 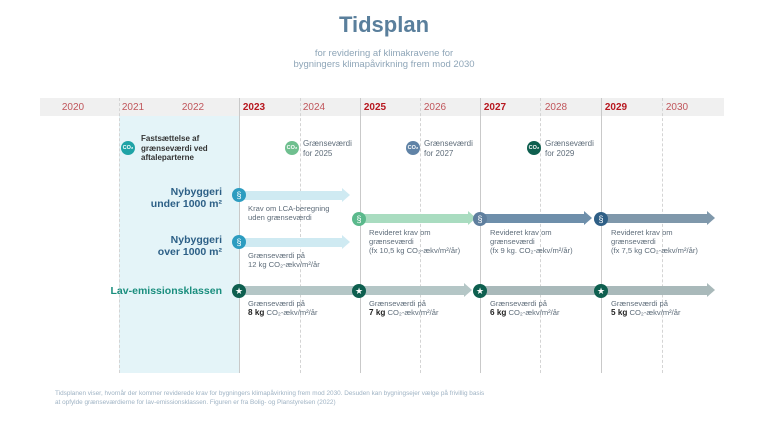 I want to click on year-2022: 2022, so click(x=193, y=107).